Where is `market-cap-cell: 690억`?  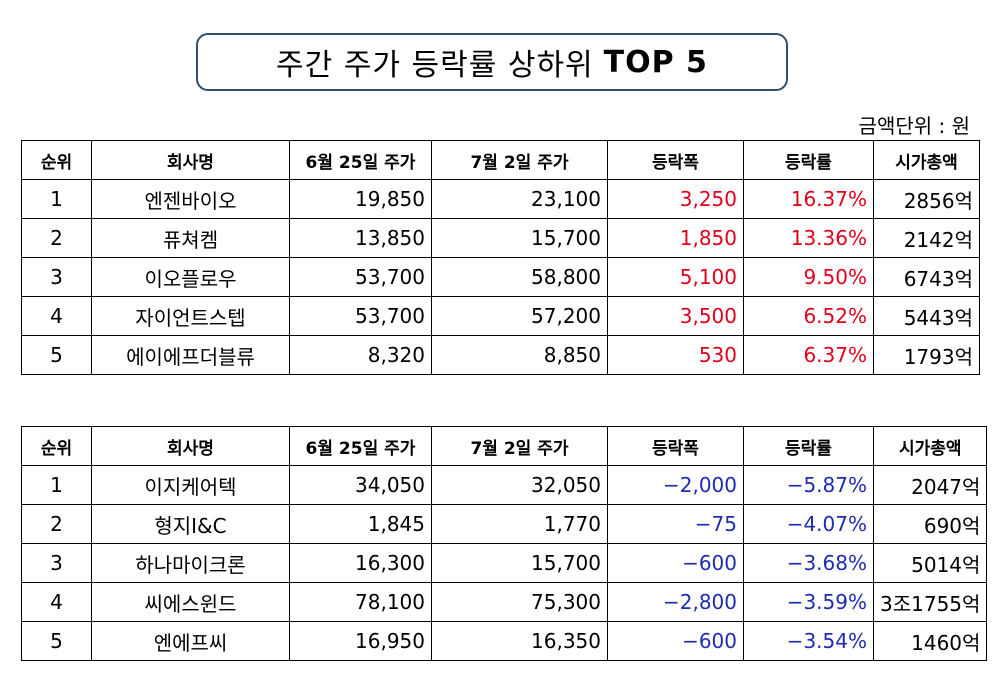
market-cap-cell: 690억 is located at coordinates (930, 524).